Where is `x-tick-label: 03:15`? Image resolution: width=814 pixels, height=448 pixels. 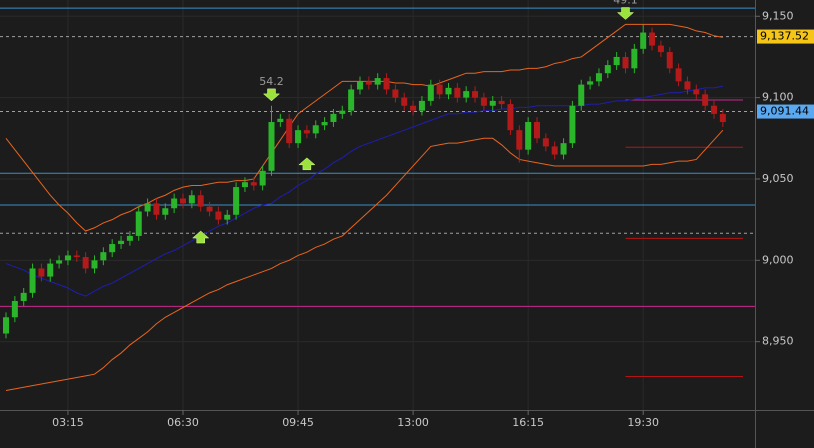 x-tick-label: 03:15 is located at coordinates (68, 422).